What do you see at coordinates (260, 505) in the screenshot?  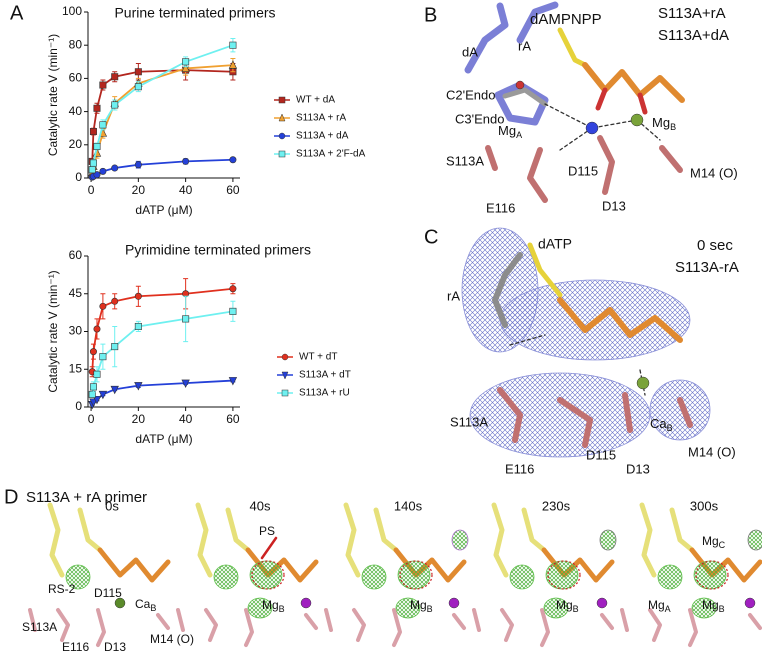 I see `time-label: 40s` at bounding box center [260, 505].